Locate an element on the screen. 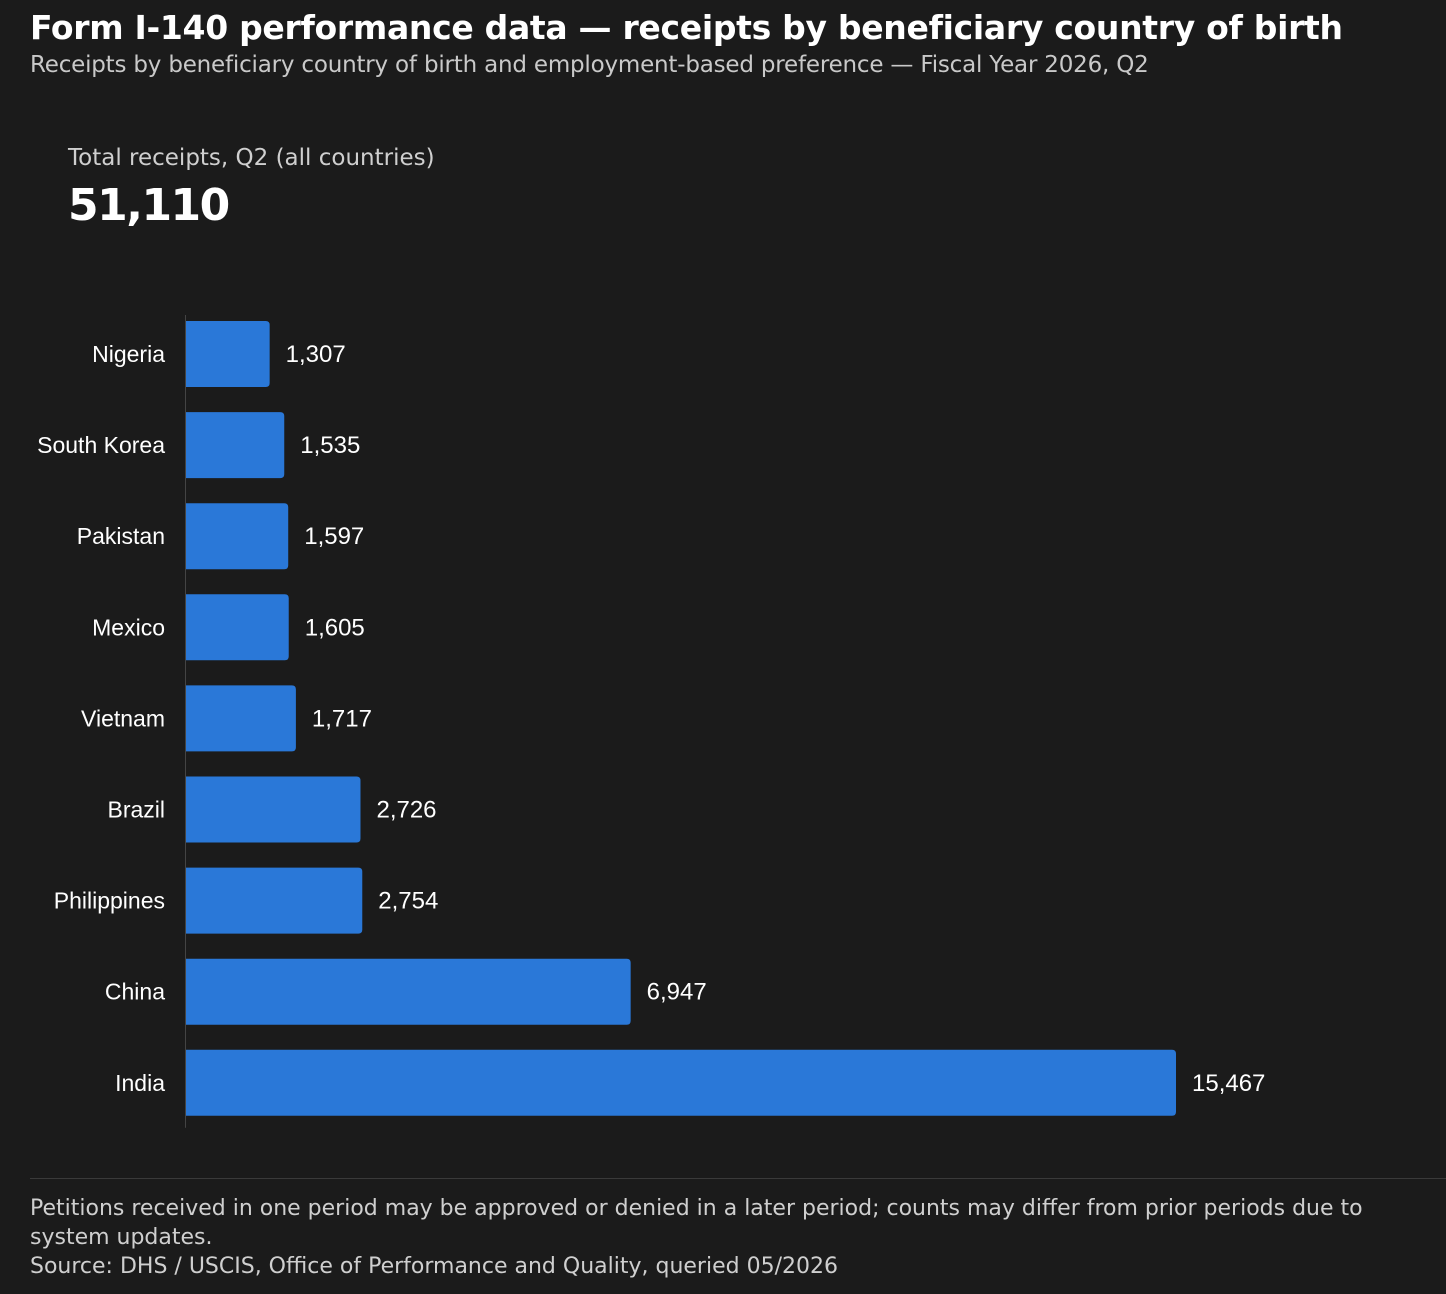 The width and height of the screenshot is (1446, 1294). value-label: 1,307 is located at coordinates (316, 354).